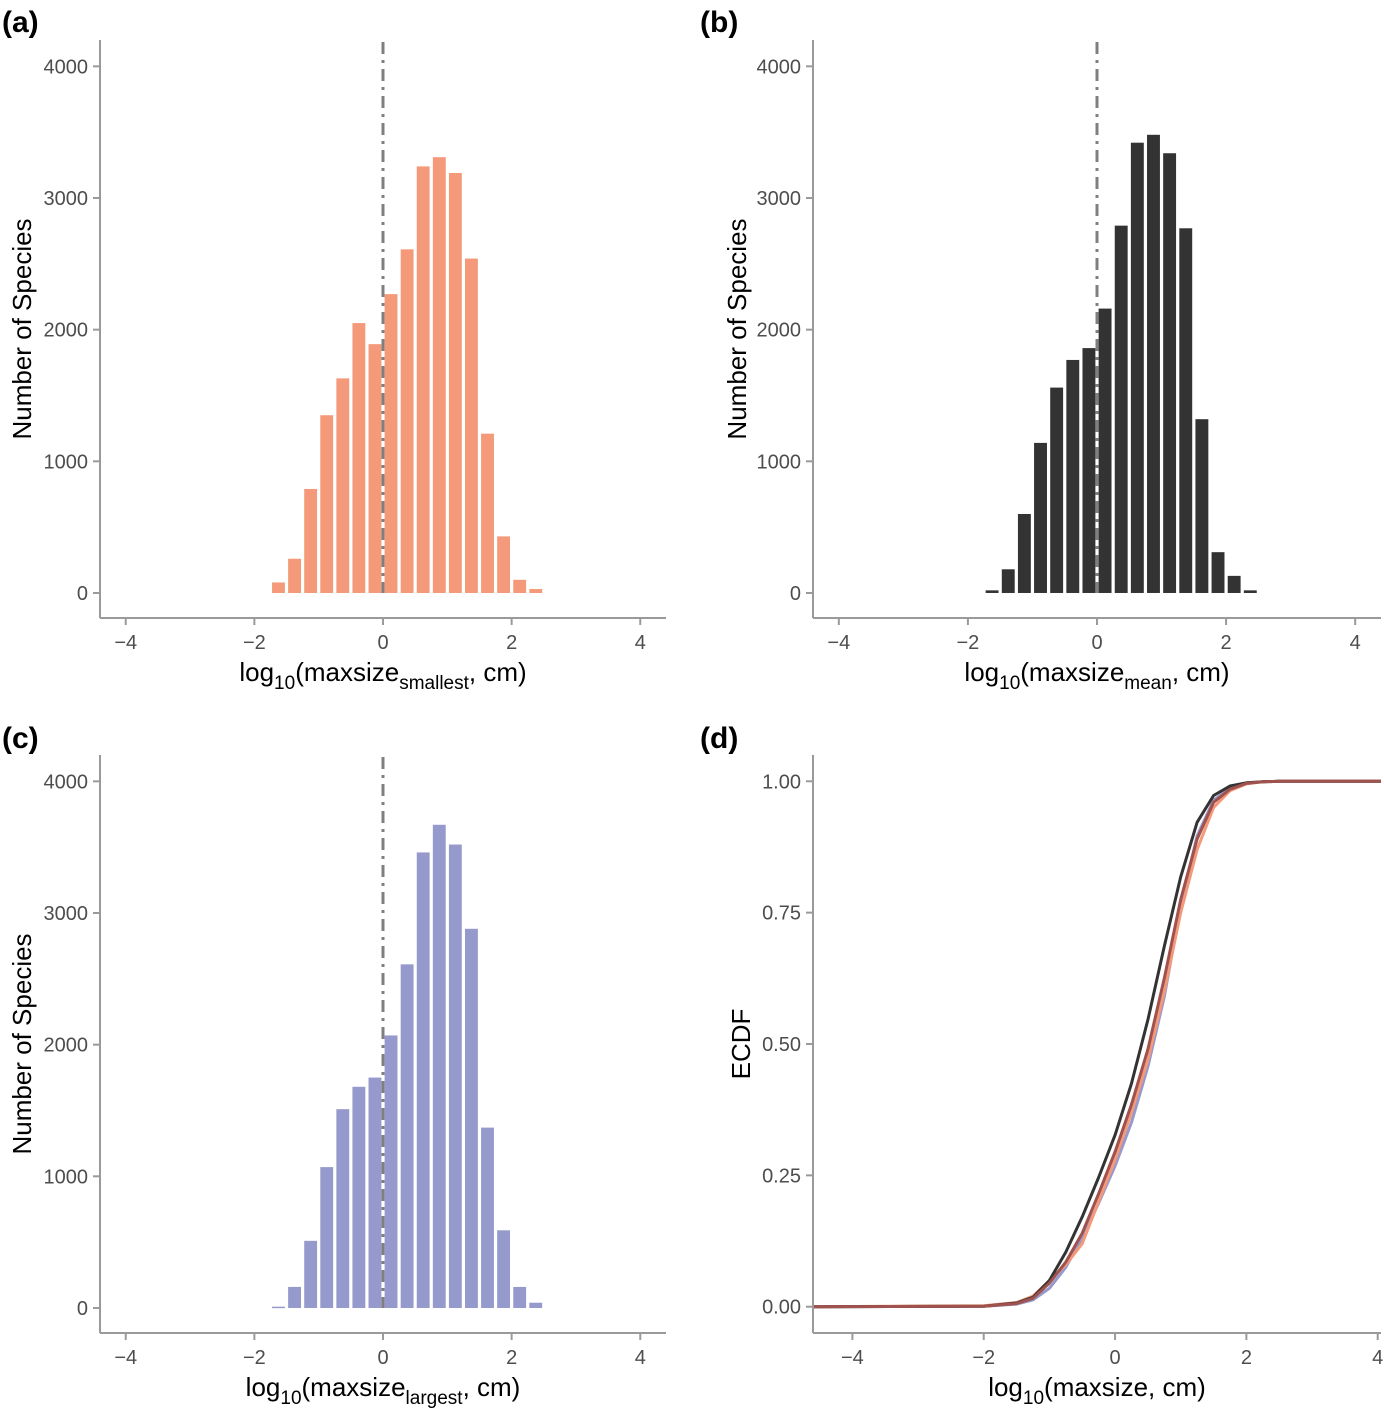 The width and height of the screenshot is (1384, 1409). I want to click on panel-label: (a), so click(20, 22).